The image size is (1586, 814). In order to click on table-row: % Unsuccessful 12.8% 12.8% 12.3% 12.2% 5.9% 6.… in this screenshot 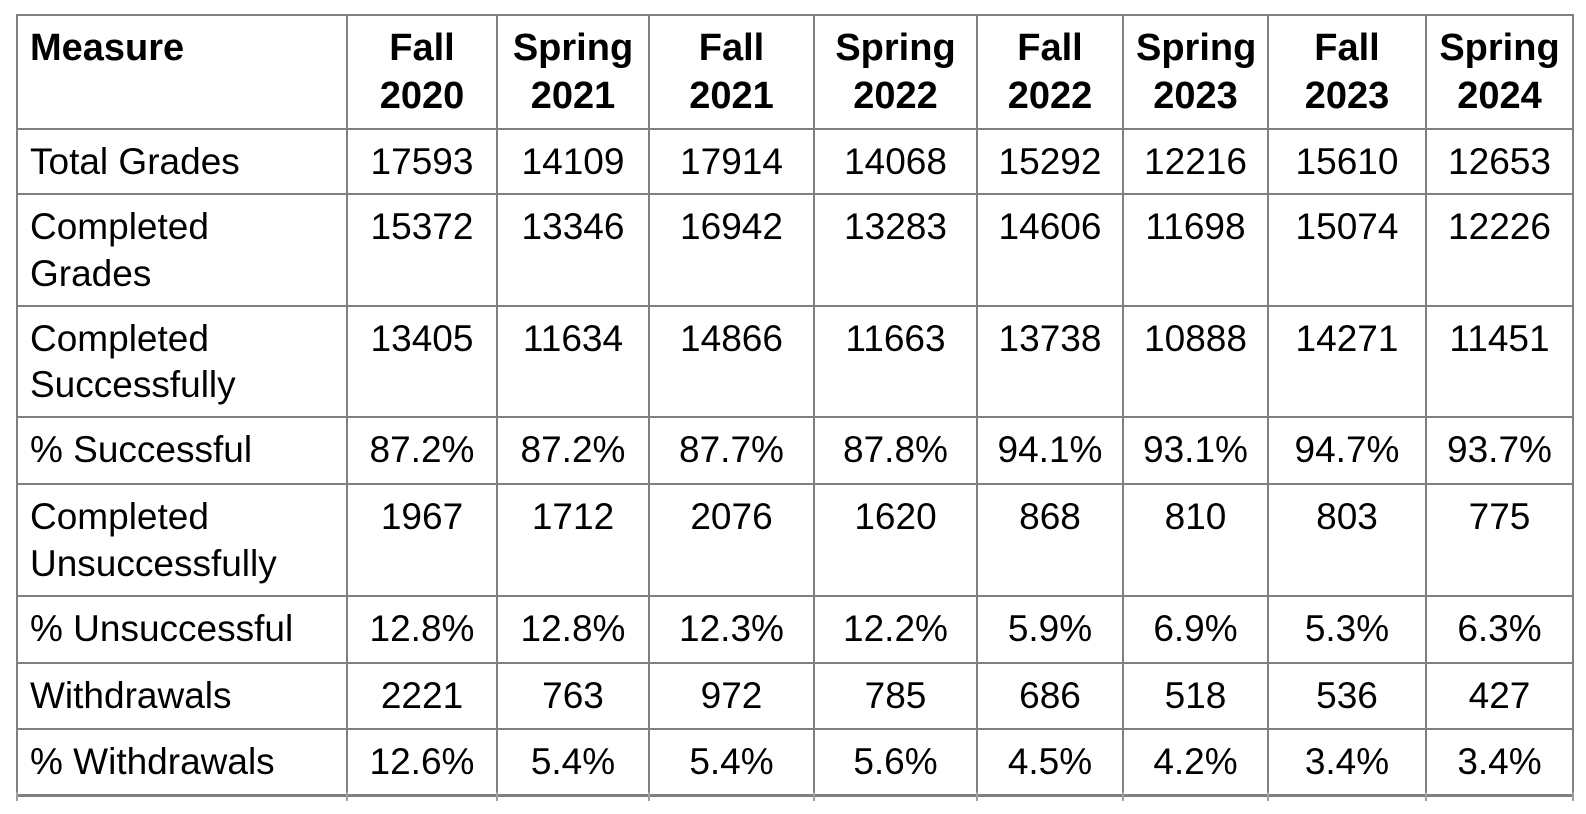, I will do `click(795, 629)`.